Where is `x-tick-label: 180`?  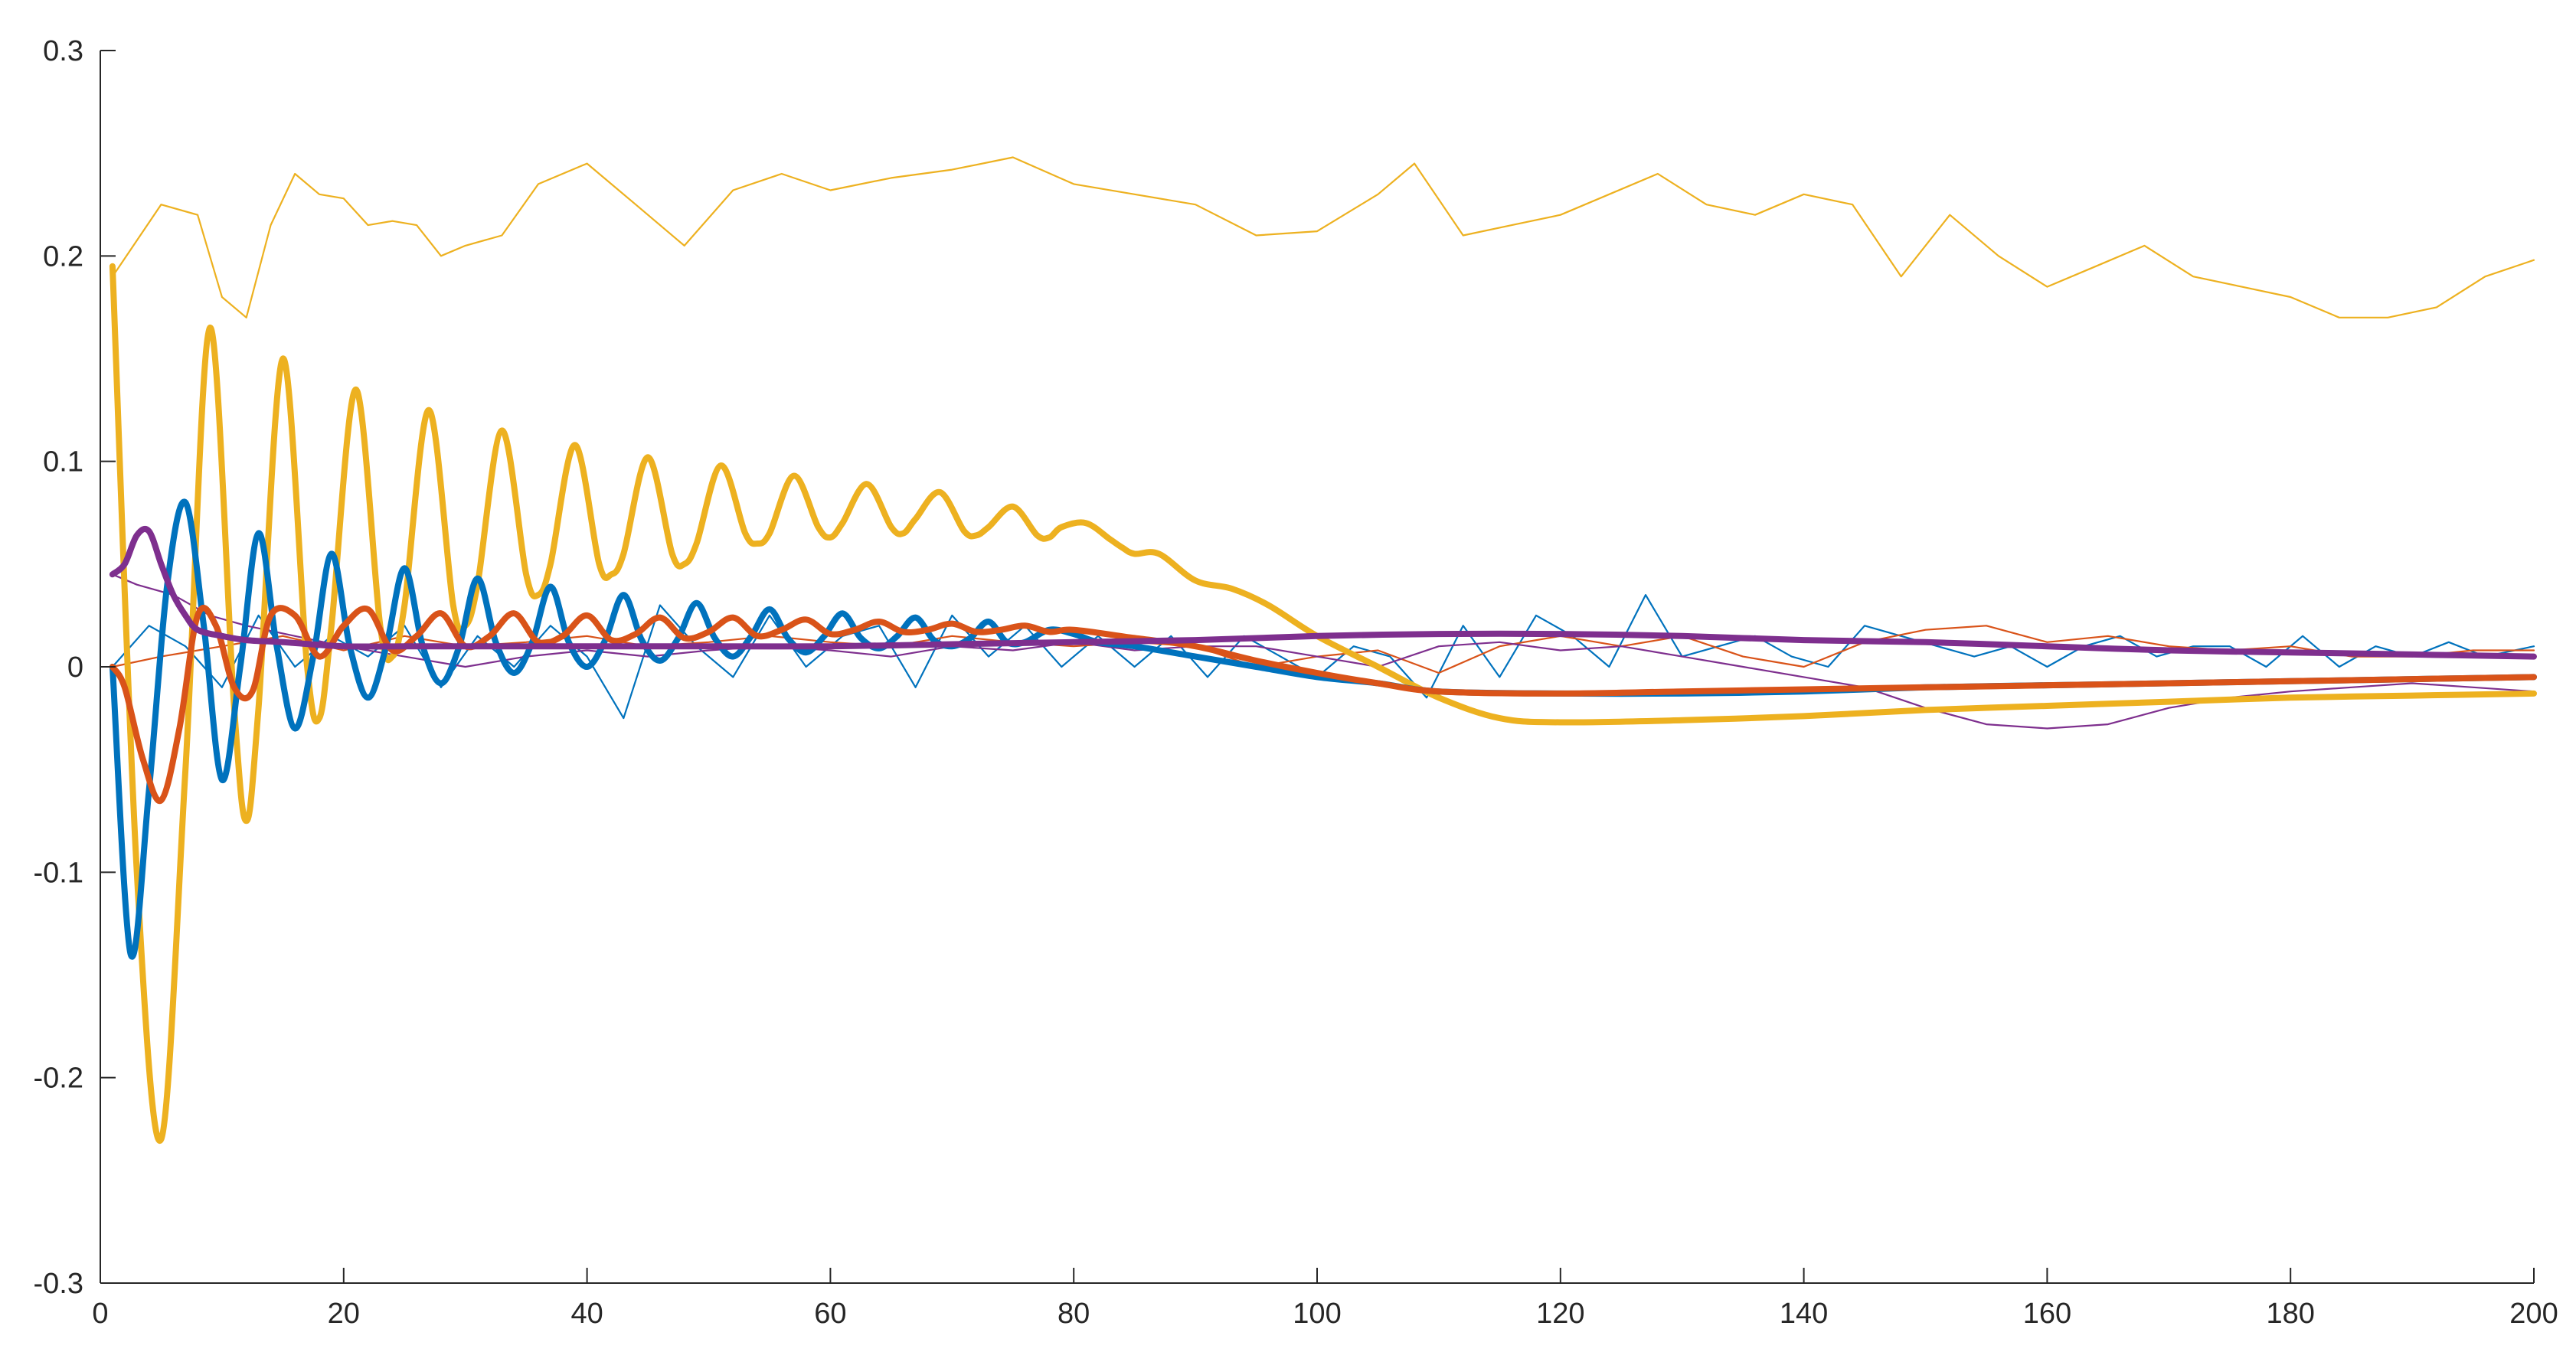 x-tick-label: 180 is located at coordinates (2290, 1314).